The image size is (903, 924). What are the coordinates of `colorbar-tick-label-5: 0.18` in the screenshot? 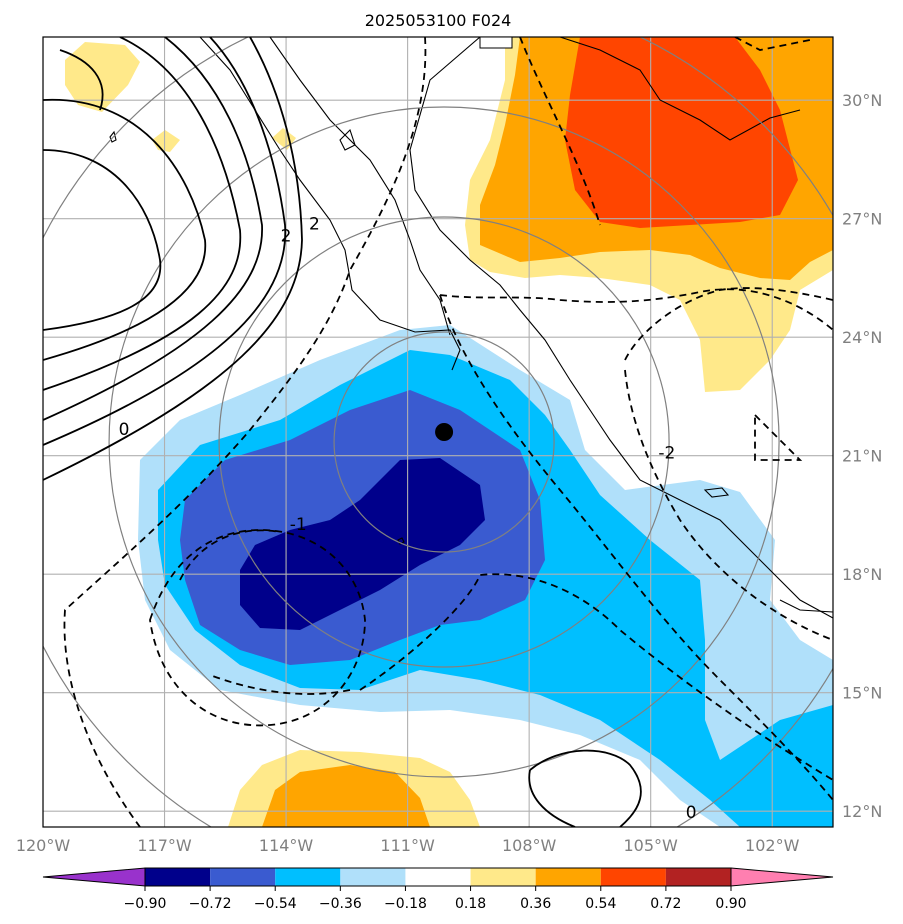 It's located at (470, 904).